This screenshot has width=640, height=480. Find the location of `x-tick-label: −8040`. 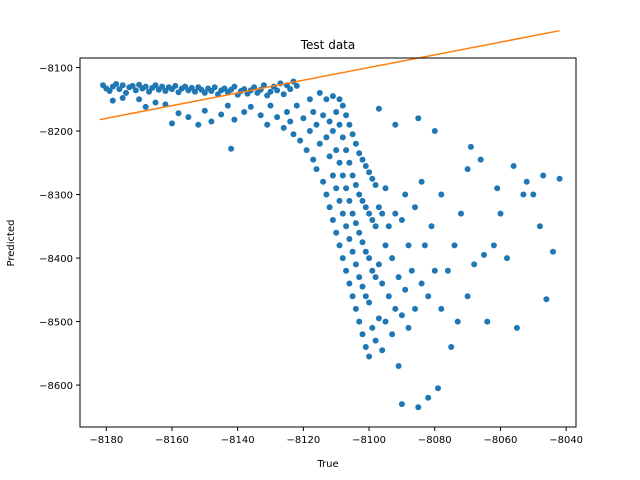

x-tick-label: −8040 is located at coordinates (566, 440).